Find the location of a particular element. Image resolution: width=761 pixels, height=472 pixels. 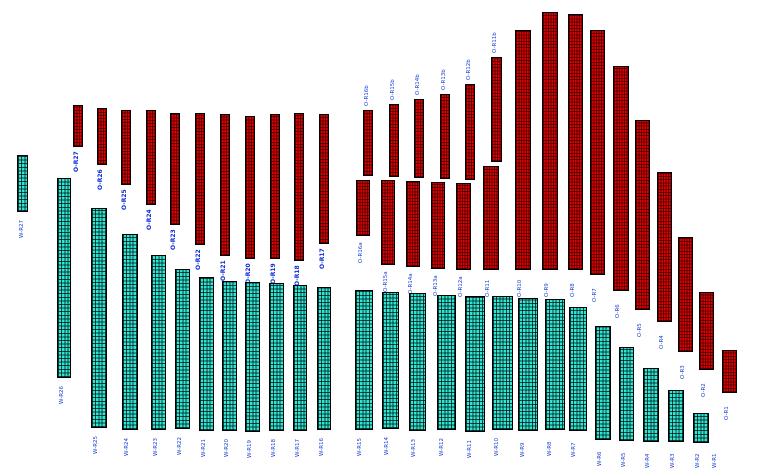

north-label-O-R14b: O-R14b is located at coordinates (418, 84).